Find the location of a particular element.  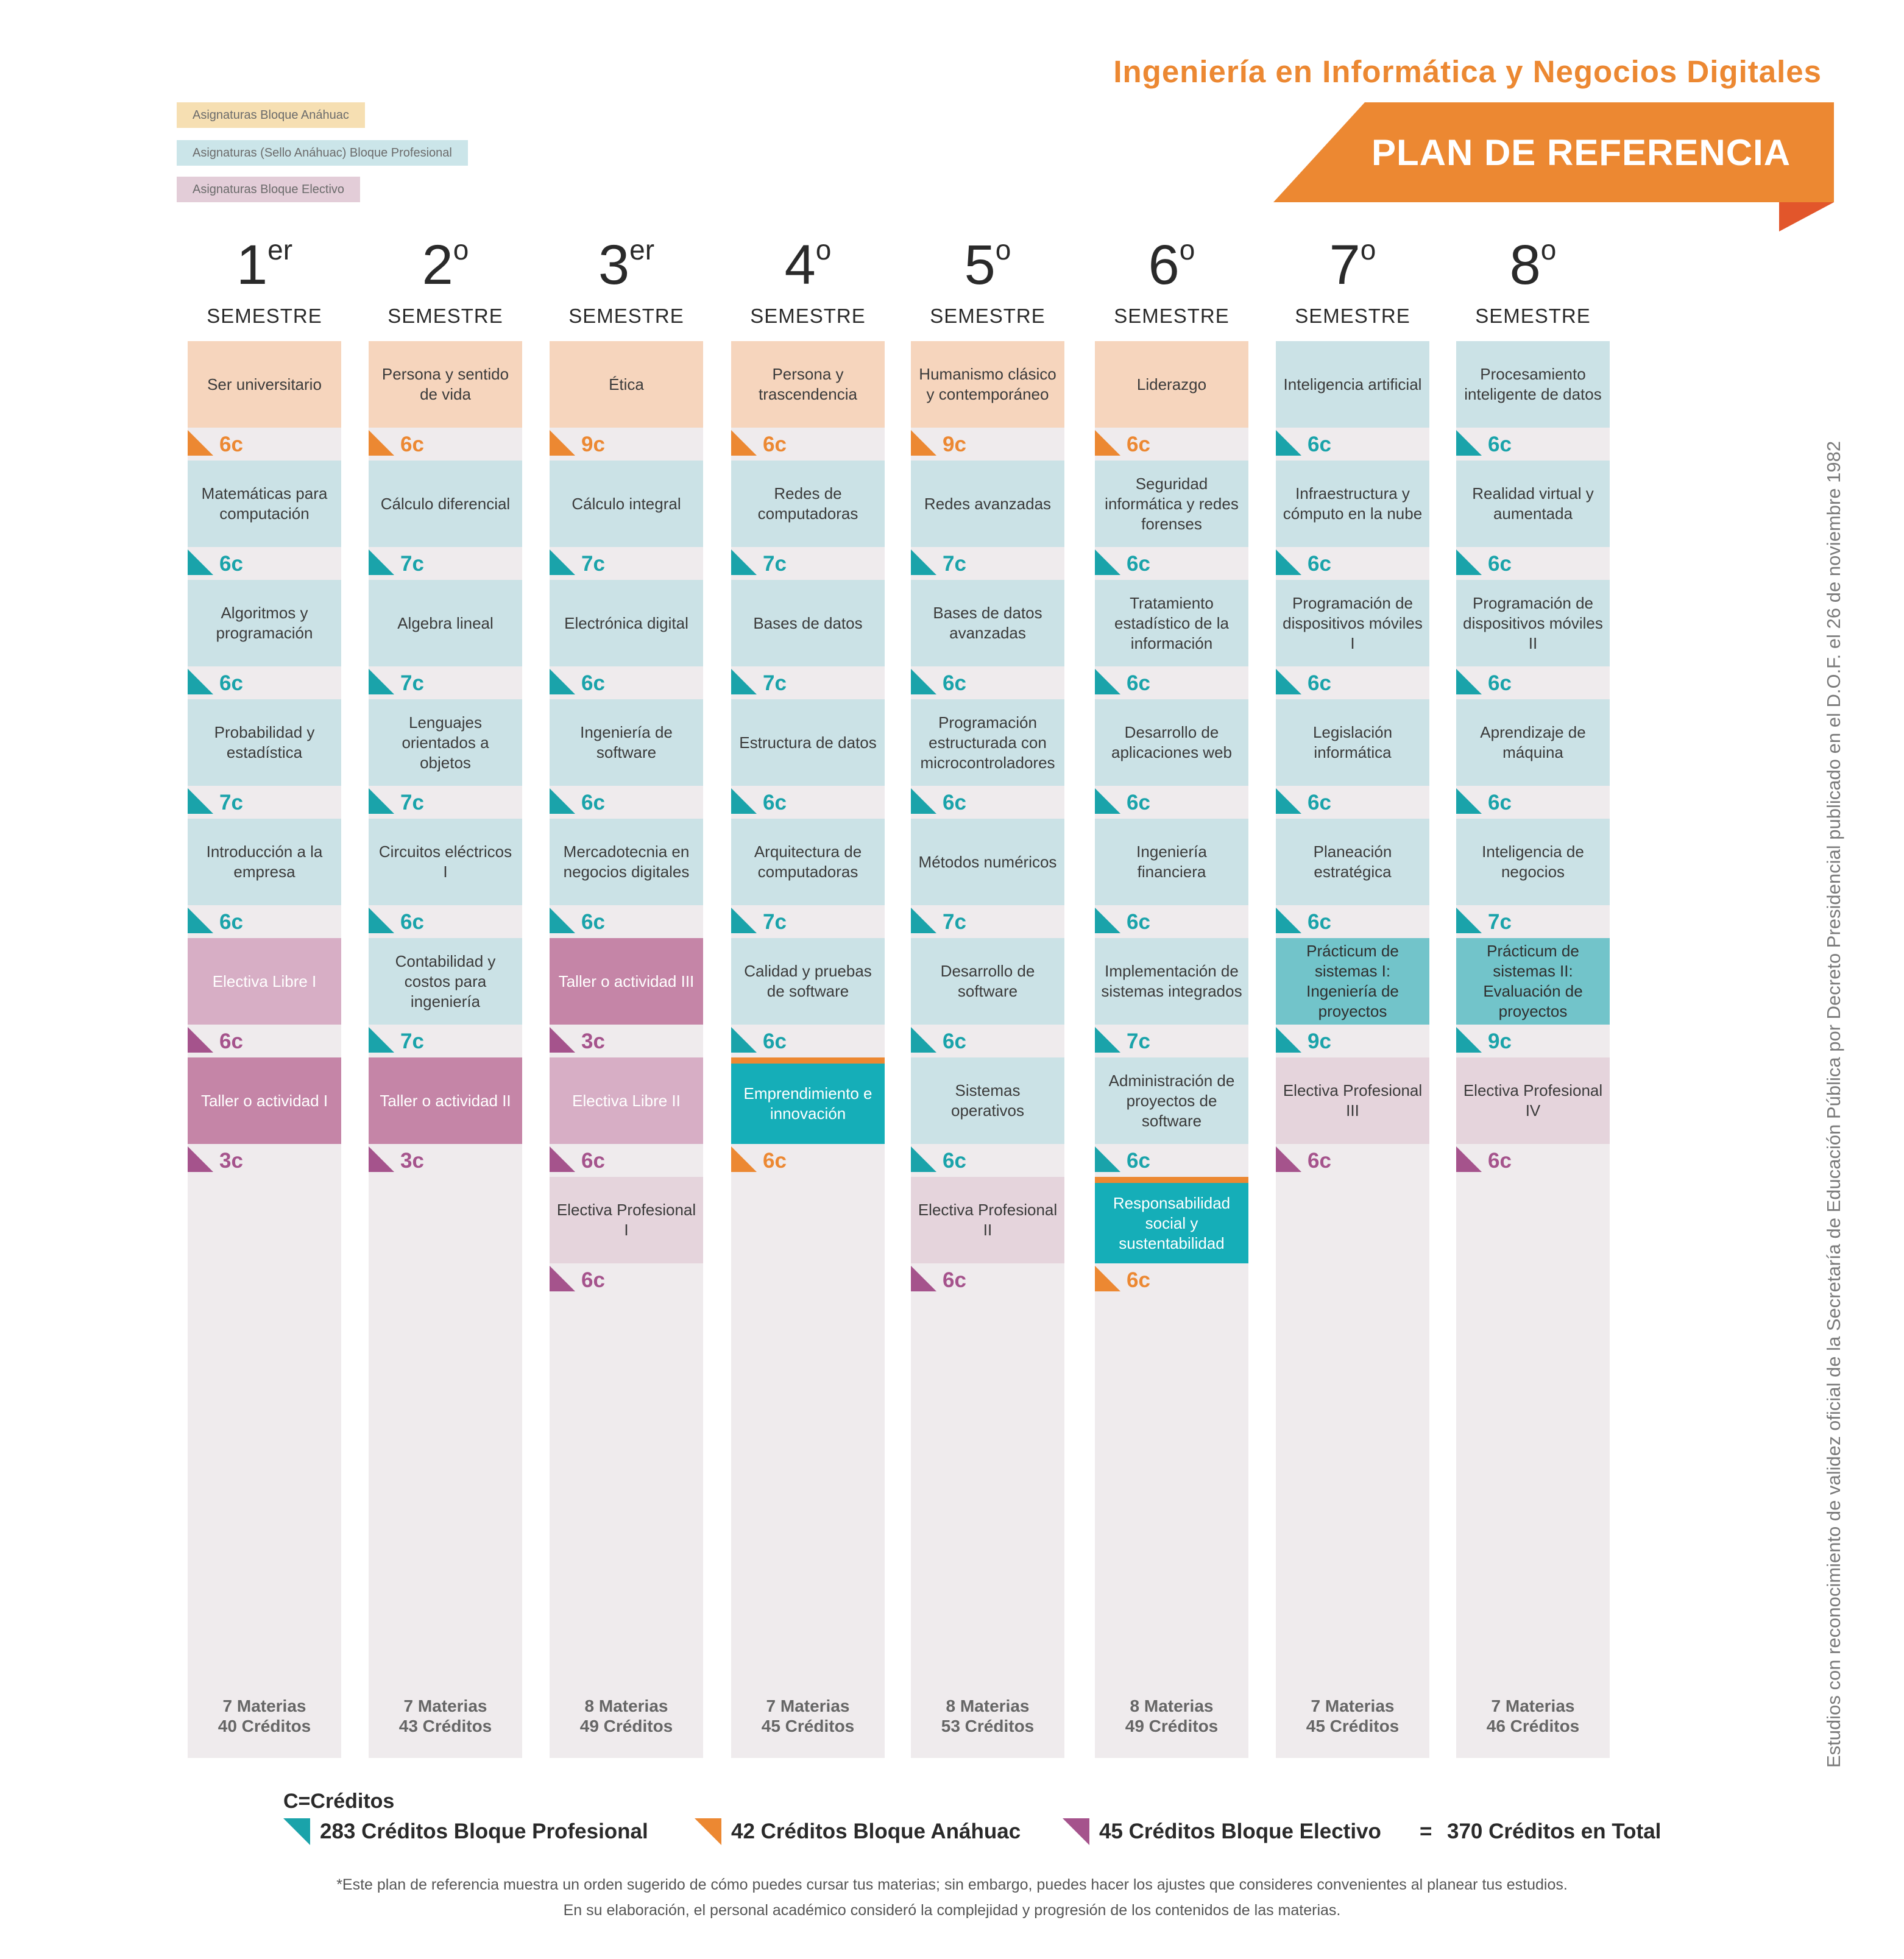

total-creditos: 49 Créditos is located at coordinates (626, 1726).